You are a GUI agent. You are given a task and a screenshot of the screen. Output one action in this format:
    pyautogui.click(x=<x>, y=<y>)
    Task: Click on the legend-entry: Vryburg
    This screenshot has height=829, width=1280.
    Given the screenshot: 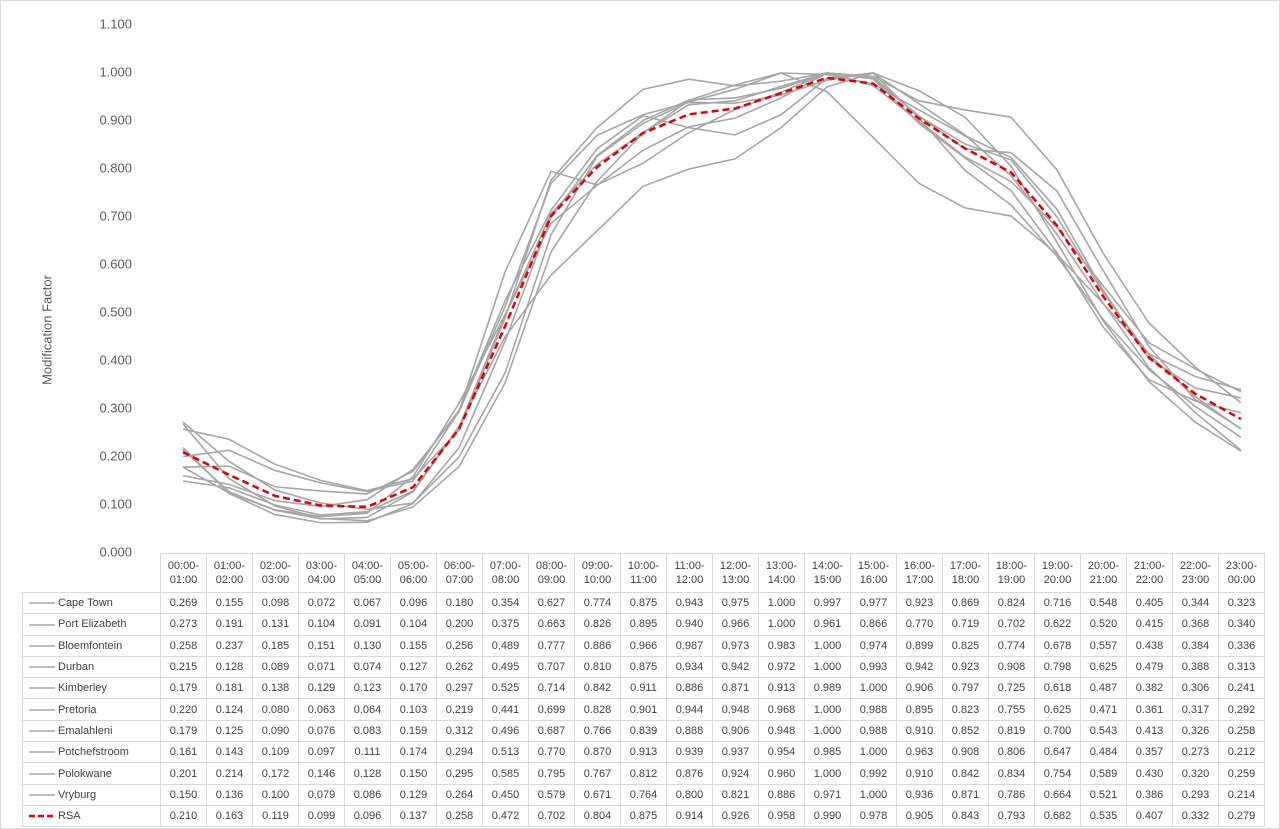 What is the action you would take?
    pyautogui.click(x=91, y=794)
    